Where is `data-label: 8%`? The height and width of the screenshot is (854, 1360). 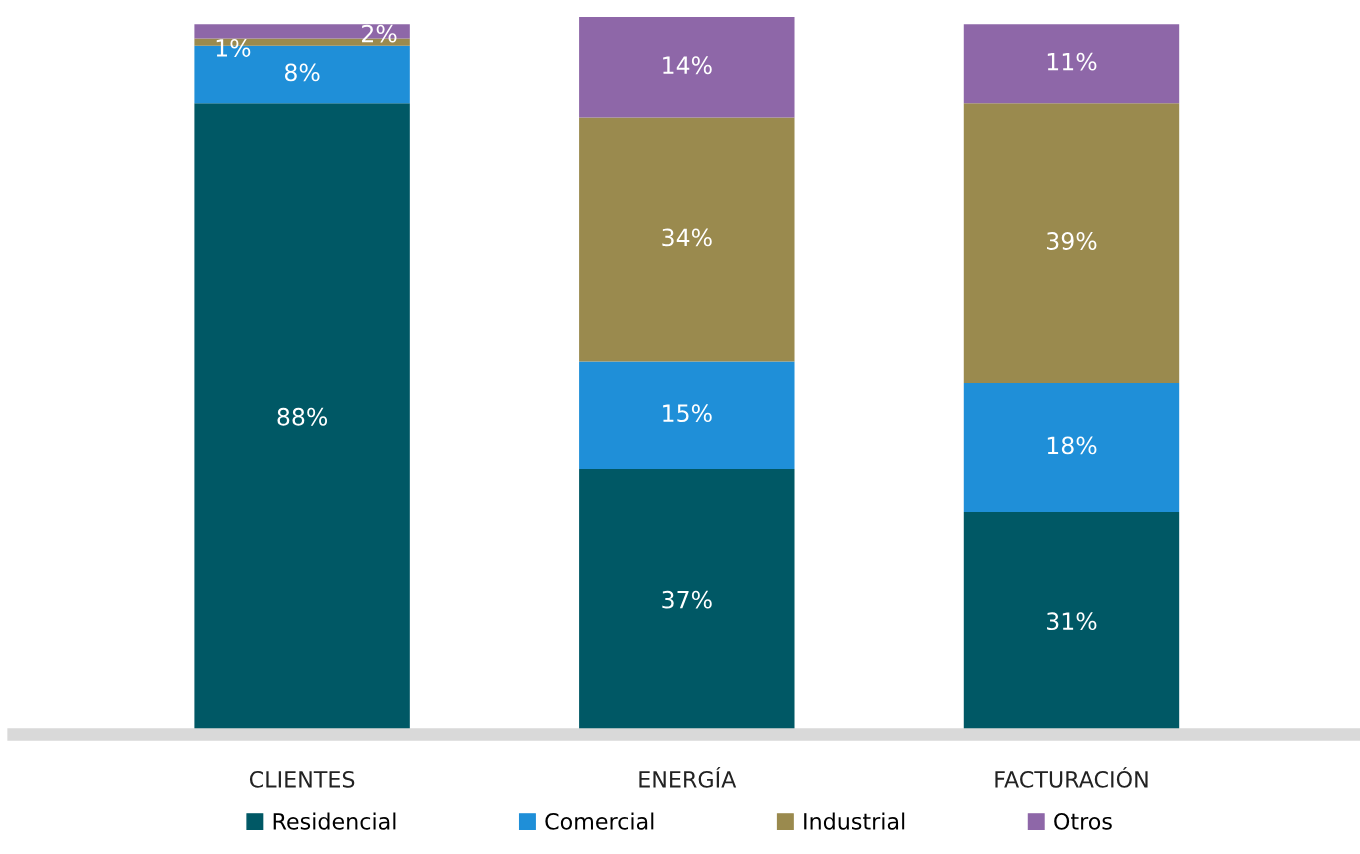 data-label: 8% is located at coordinates (302, 72).